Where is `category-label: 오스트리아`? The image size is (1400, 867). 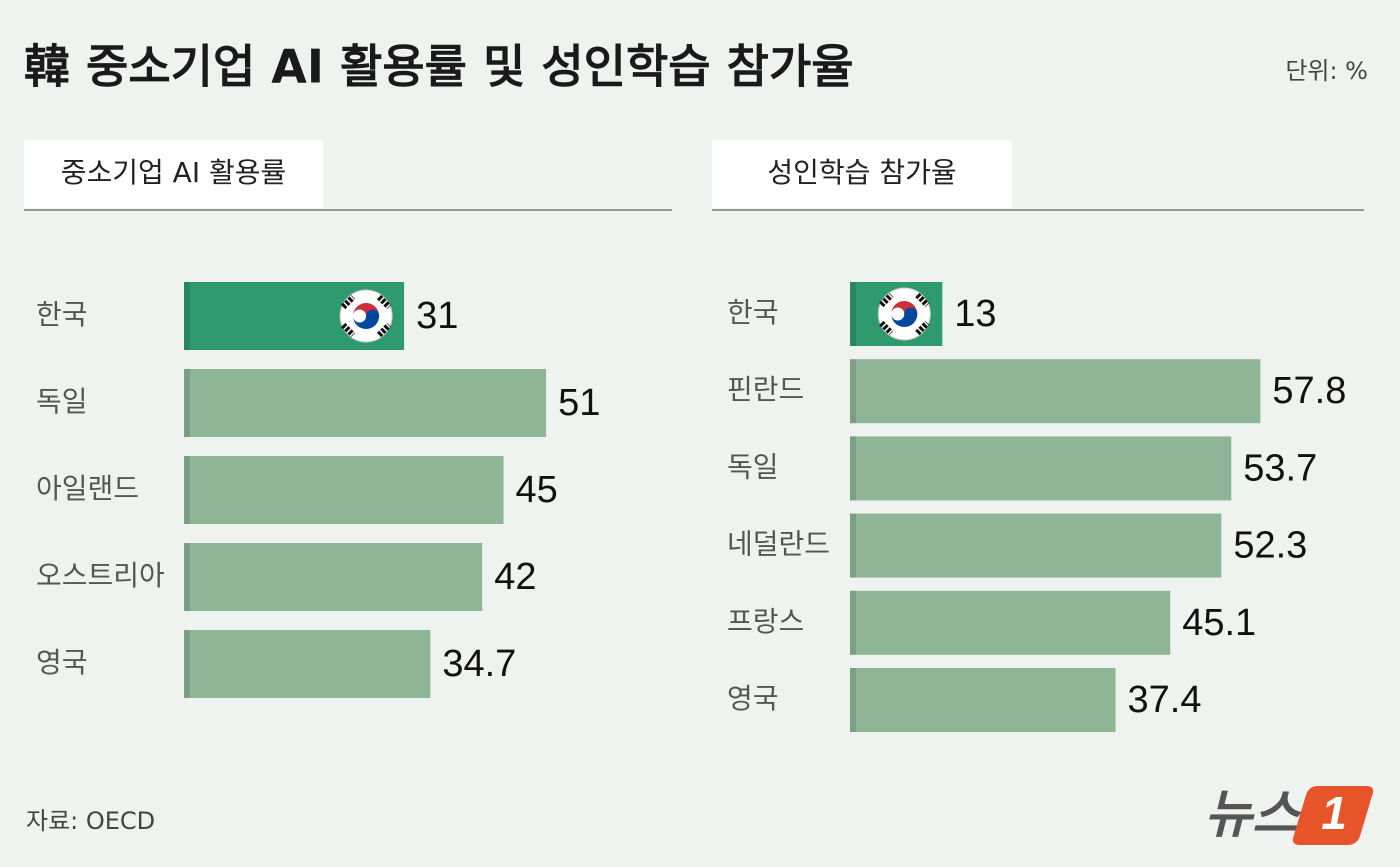 category-label: 오스트리아 is located at coordinates (100, 575).